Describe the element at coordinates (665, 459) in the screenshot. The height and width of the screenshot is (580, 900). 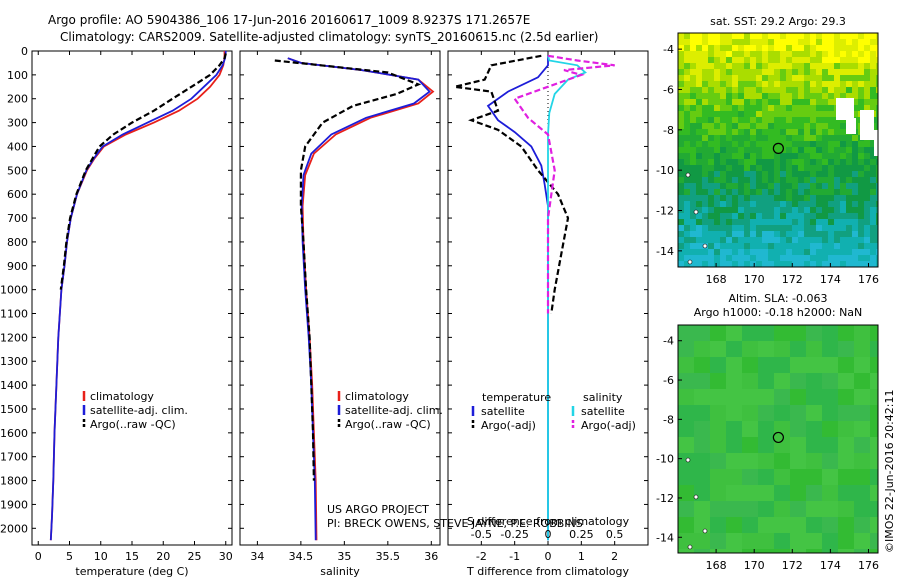
I see `y-tick-label: -10` at that location.